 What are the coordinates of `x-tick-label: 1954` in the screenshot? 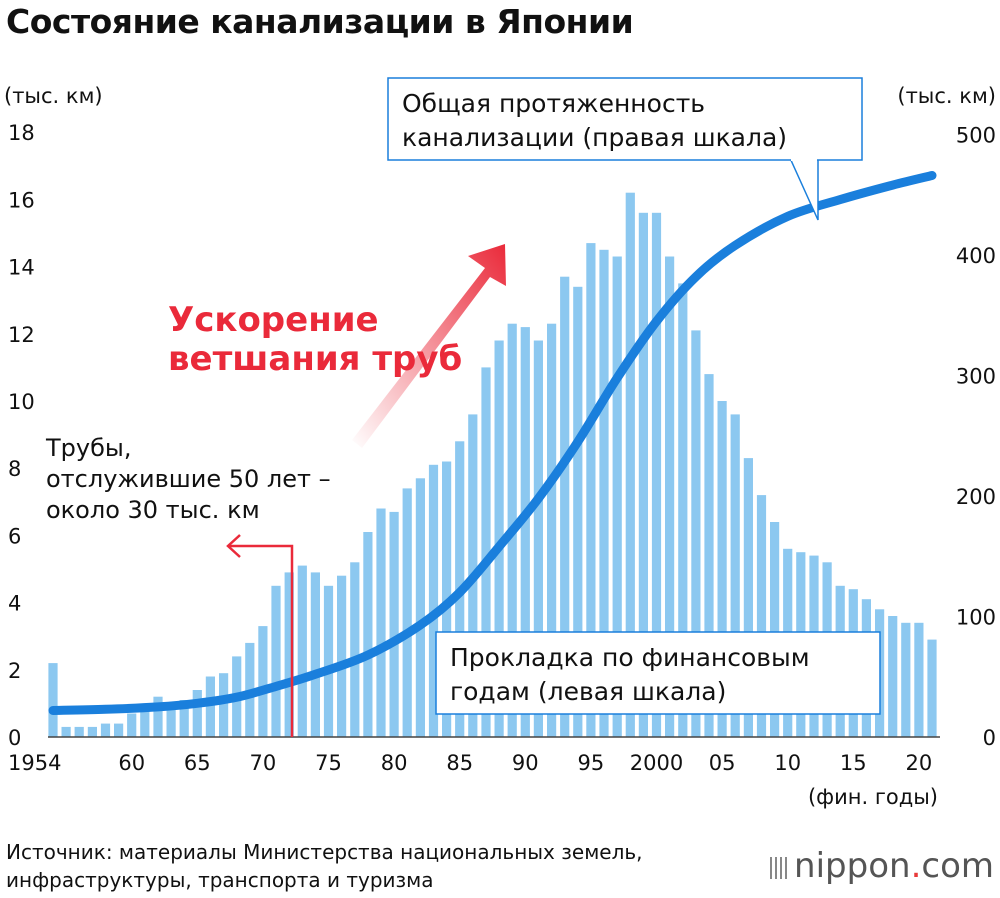 It's located at (34, 763).